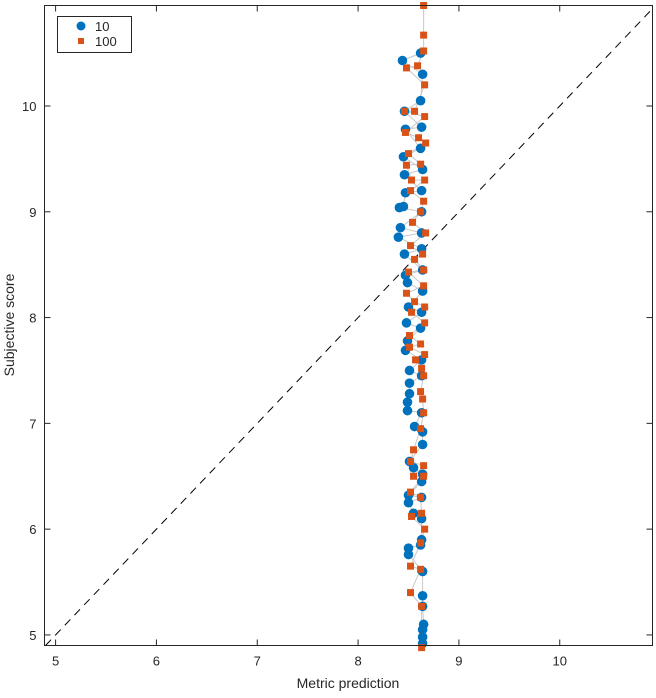 The width and height of the screenshot is (656, 698). I want to click on legend: 10 100, so click(94, 34).